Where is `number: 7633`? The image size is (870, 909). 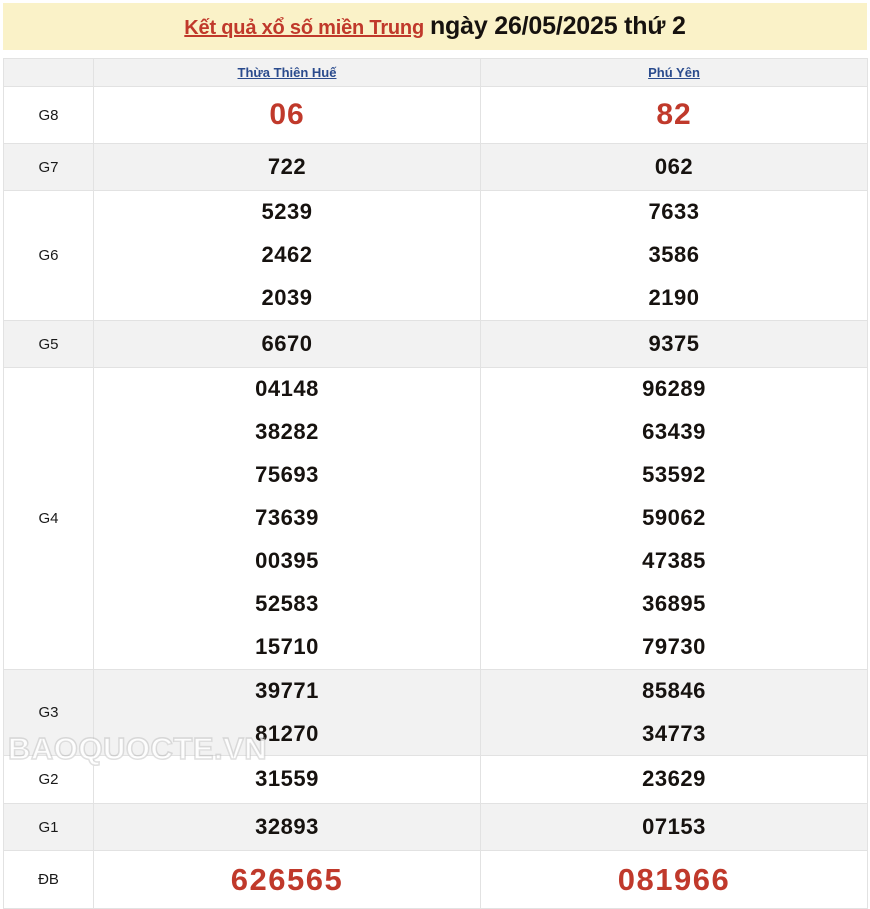
number: 7633 is located at coordinates (674, 212).